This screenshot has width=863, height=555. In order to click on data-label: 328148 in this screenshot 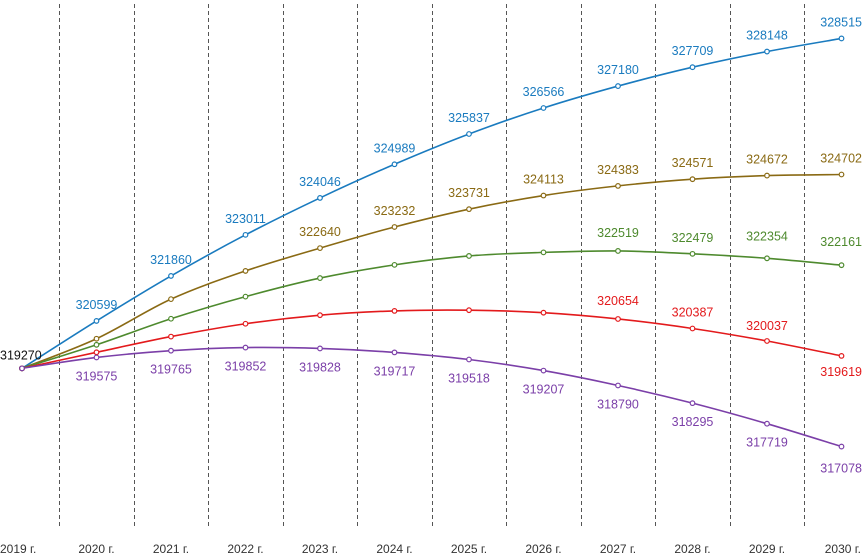, I will do `click(767, 36)`.